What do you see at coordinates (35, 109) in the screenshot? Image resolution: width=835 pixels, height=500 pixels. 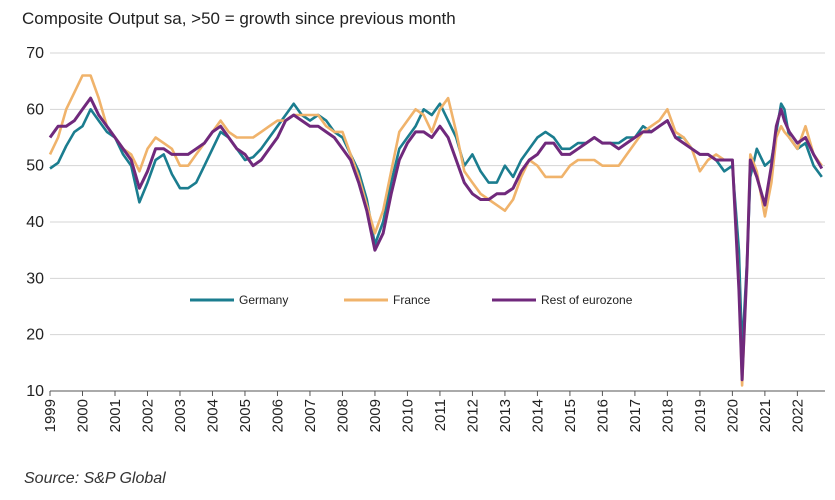 I see `y-tick-label: 60` at bounding box center [35, 109].